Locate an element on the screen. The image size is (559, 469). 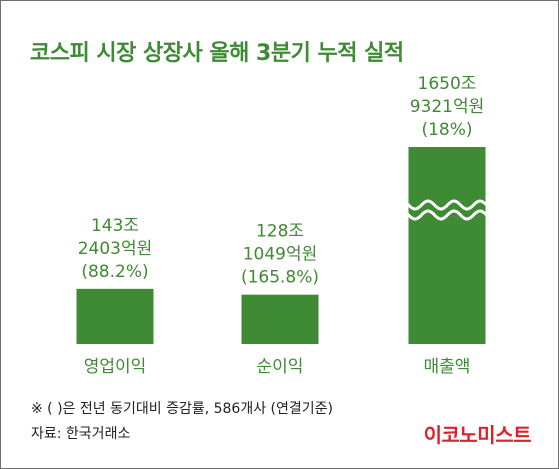
source-note: 자료: 한국거래소 is located at coordinates (81, 434).